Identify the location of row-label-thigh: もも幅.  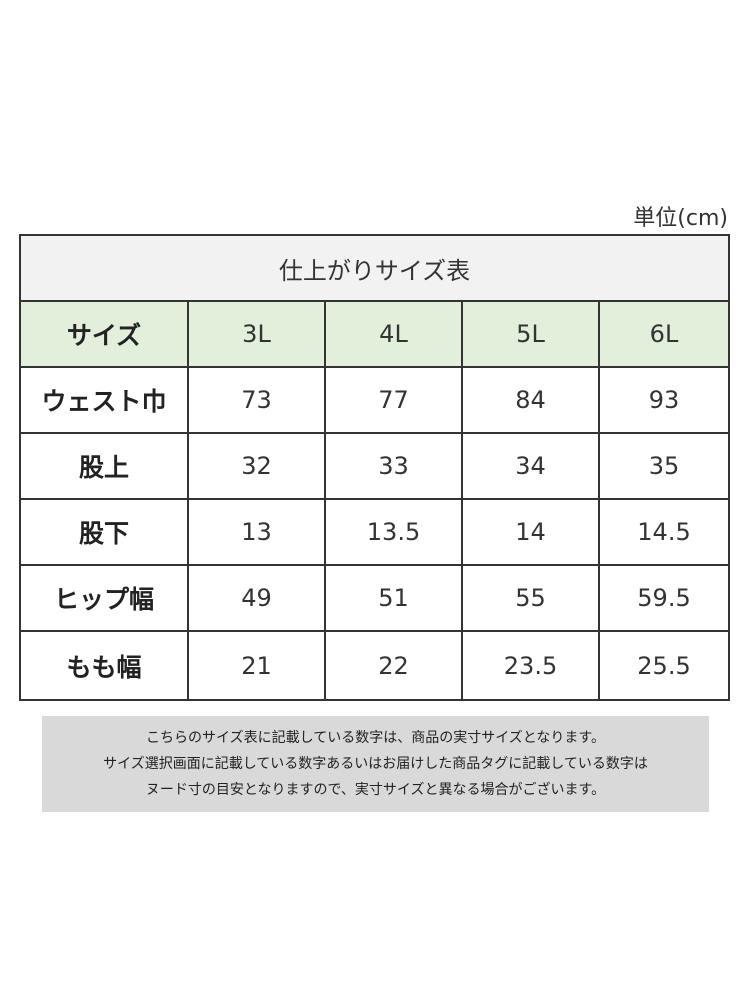
(105, 665).